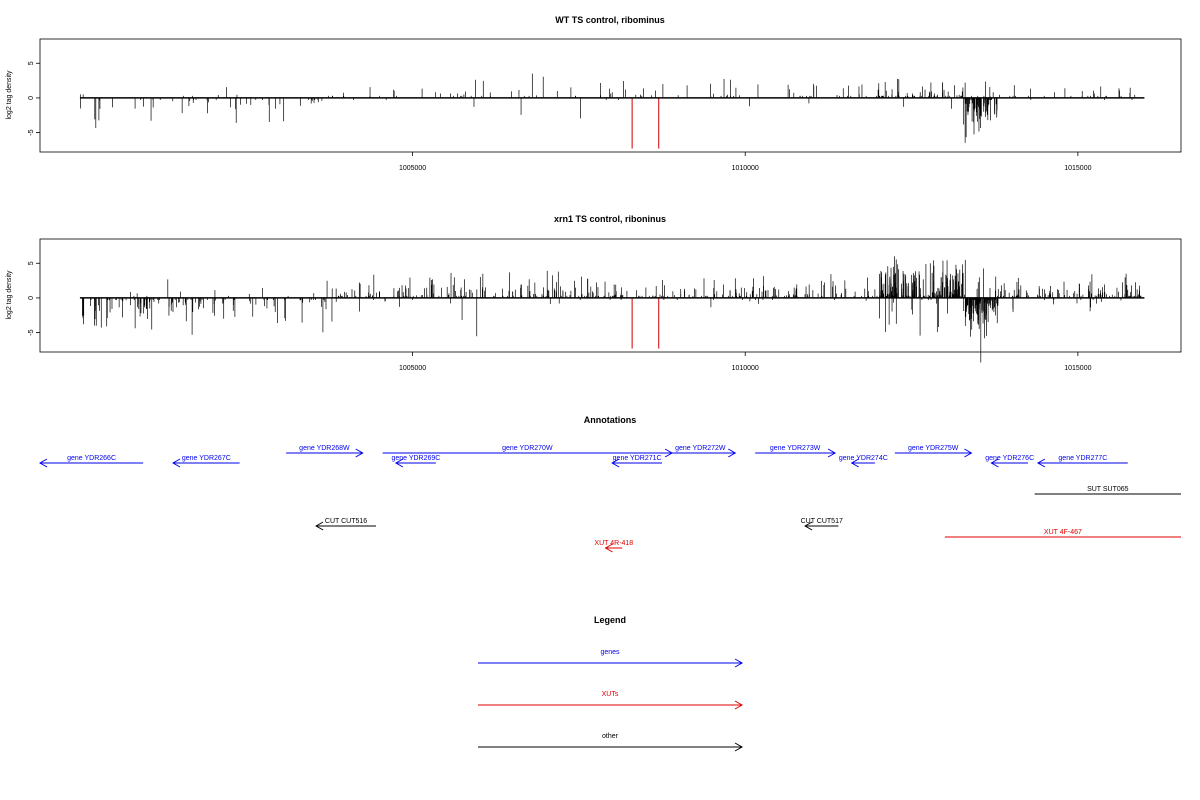 The width and height of the screenshot is (1200, 800). Describe the element at coordinates (795, 448) in the screenshot. I see `feature-label: gene YDR273W` at that location.